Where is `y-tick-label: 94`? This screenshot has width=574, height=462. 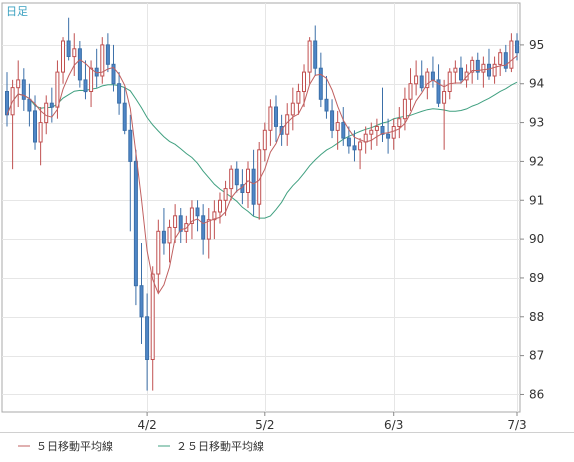
y-tick-label: 94 is located at coordinates (536, 84).